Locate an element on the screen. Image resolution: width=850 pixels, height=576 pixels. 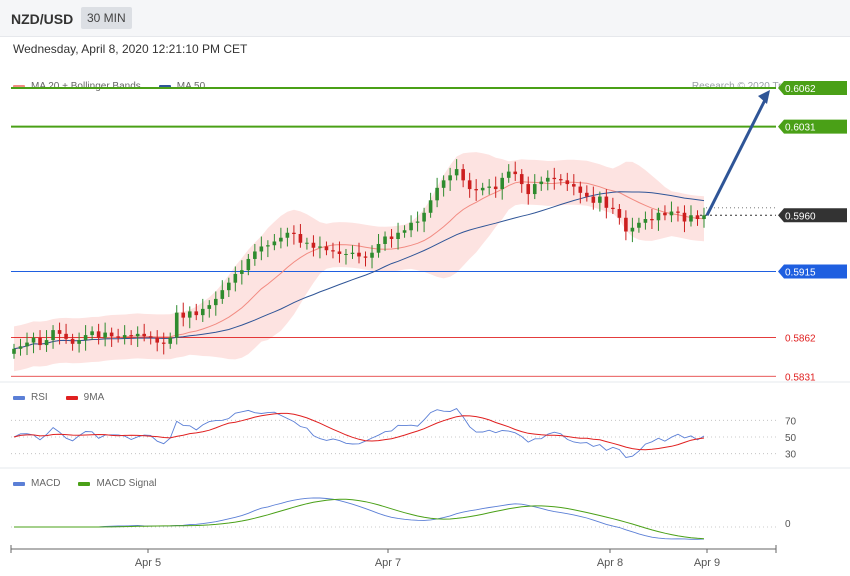
level-label-0.5831: 0.5831 is located at coordinates (800, 377).